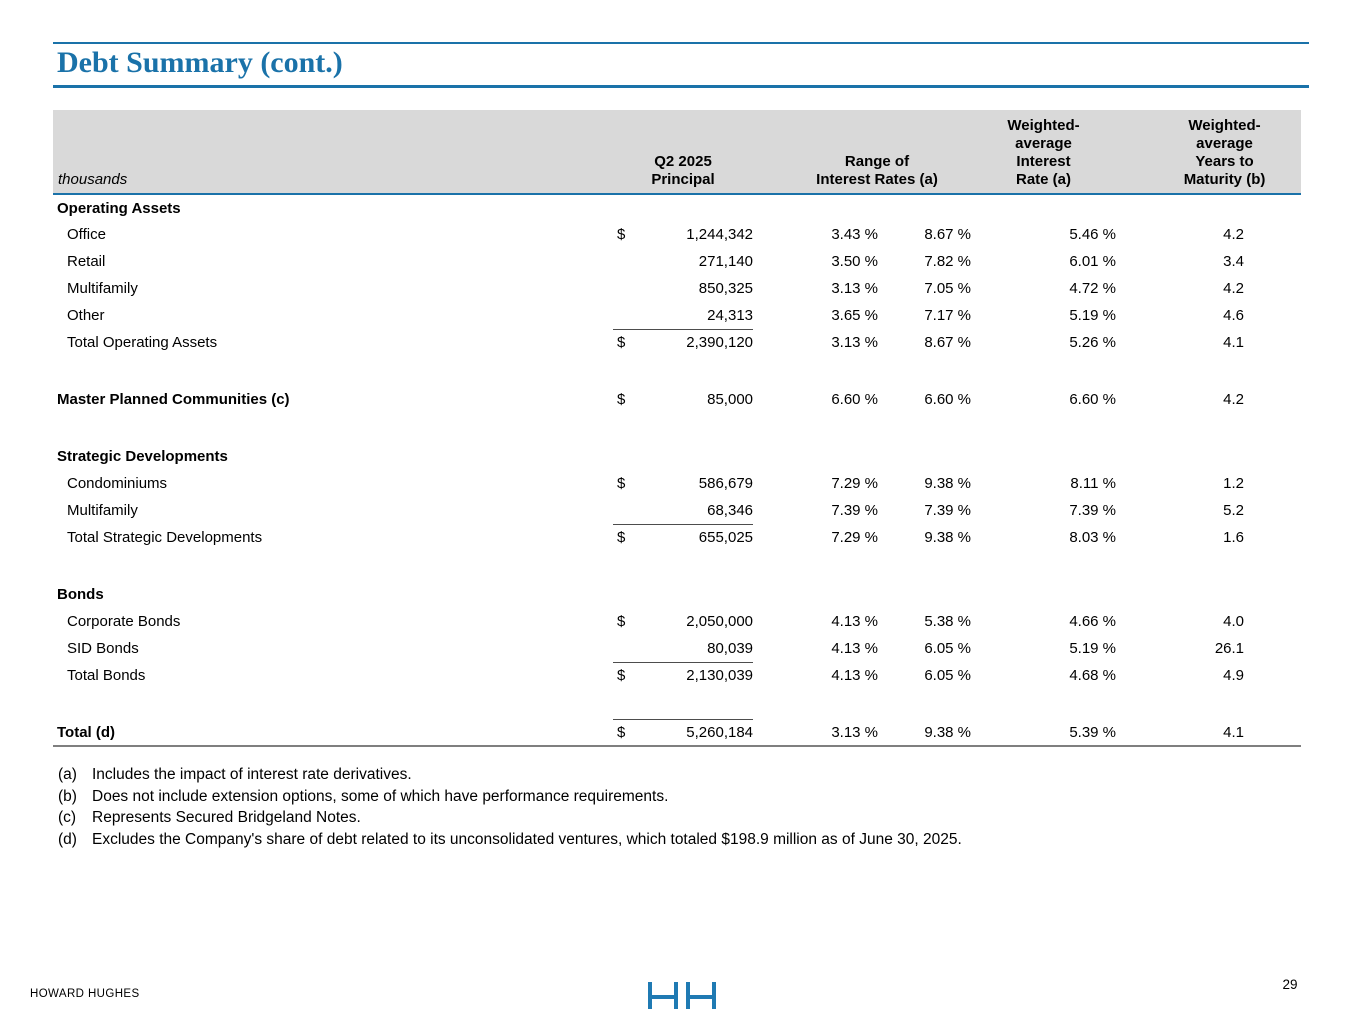  Describe the element at coordinates (1234, 675) in the screenshot. I see `years-value: 4.9` at that location.